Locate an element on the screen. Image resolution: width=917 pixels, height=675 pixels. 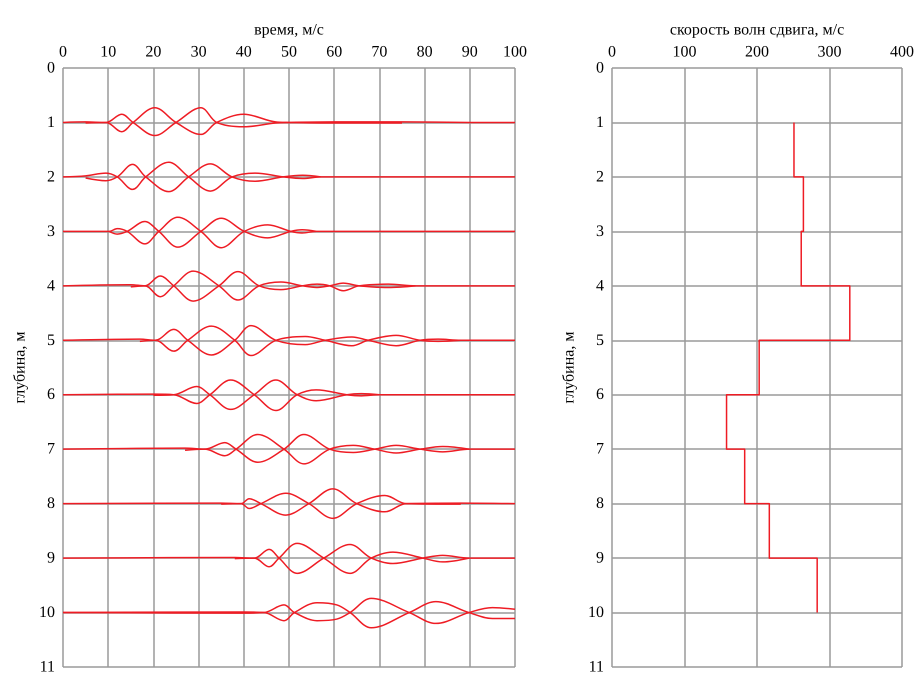
x-tick-label: 200 is located at coordinates (757, 52).